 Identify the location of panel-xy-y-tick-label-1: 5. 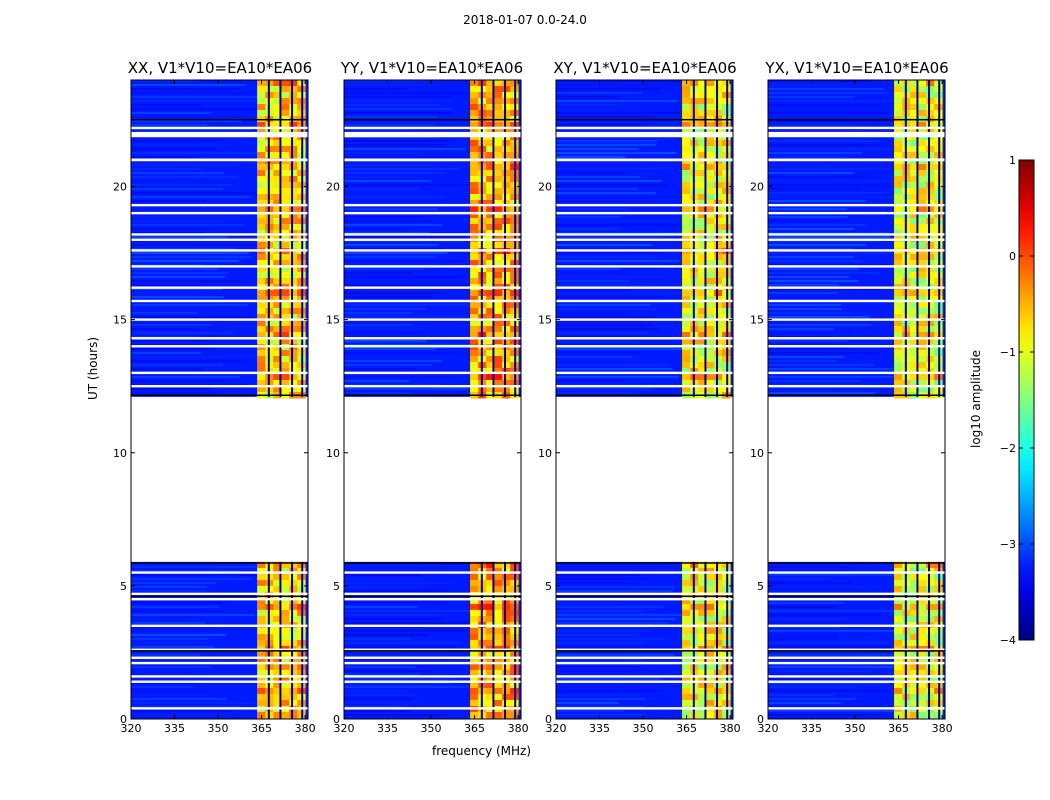
(548, 586).